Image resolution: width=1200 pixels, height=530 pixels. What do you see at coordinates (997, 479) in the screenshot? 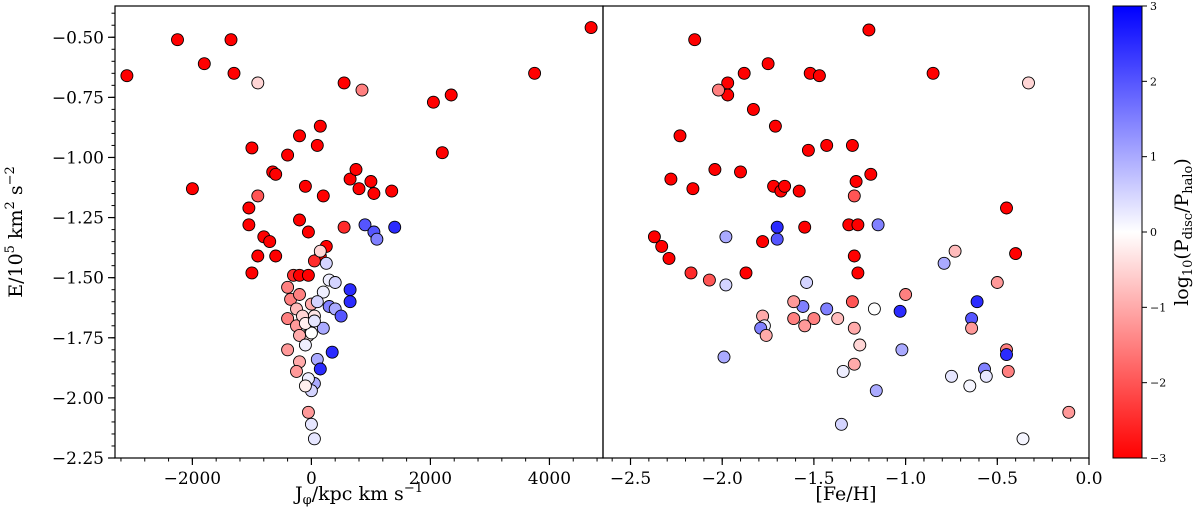
I see `x-tick-label: −0.5` at bounding box center [997, 479].